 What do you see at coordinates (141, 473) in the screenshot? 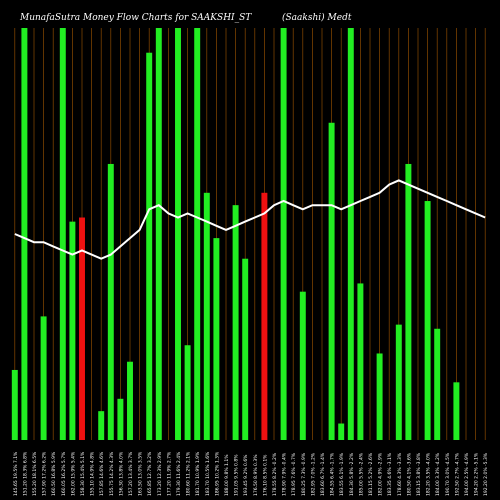
I see `tick-label-13: 163.50 13.0% 3.5%` at bounding box center [141, 473].